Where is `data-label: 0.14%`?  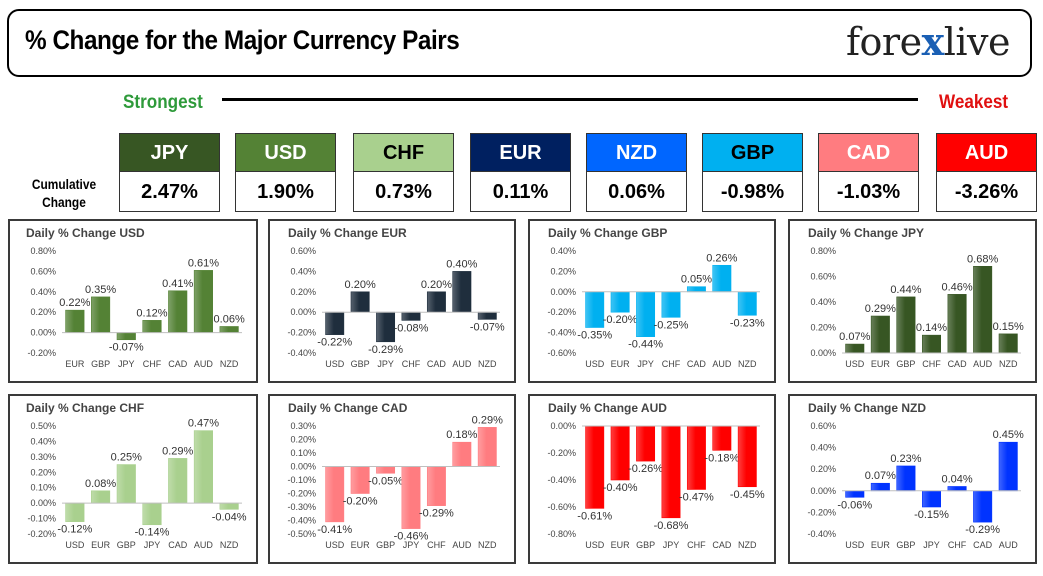 data-label: 0.14% is located at coordinates (931, 328).